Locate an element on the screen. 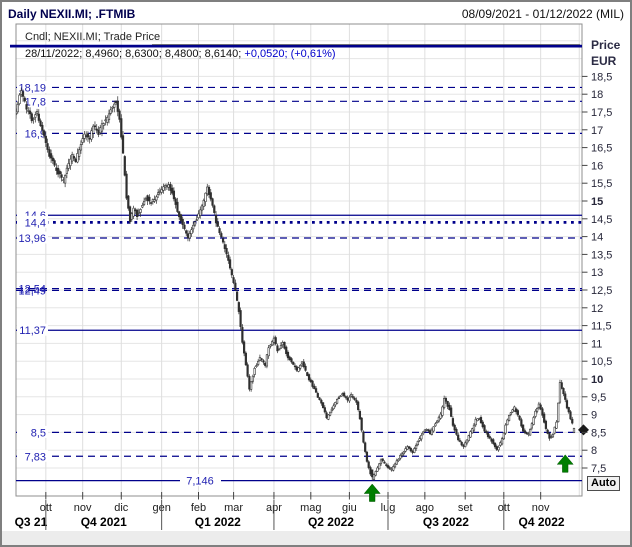 Image resolution: width=632 pixels, height=547 pixels. annotation-label: 18,19 is located at coordinates (32, 88).